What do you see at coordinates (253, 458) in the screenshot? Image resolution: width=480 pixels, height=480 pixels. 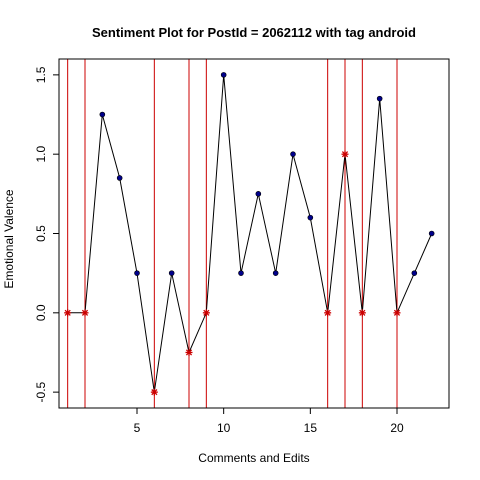 I see `x-axis-label: Comments and Edits` at bounding box center [253, 458].